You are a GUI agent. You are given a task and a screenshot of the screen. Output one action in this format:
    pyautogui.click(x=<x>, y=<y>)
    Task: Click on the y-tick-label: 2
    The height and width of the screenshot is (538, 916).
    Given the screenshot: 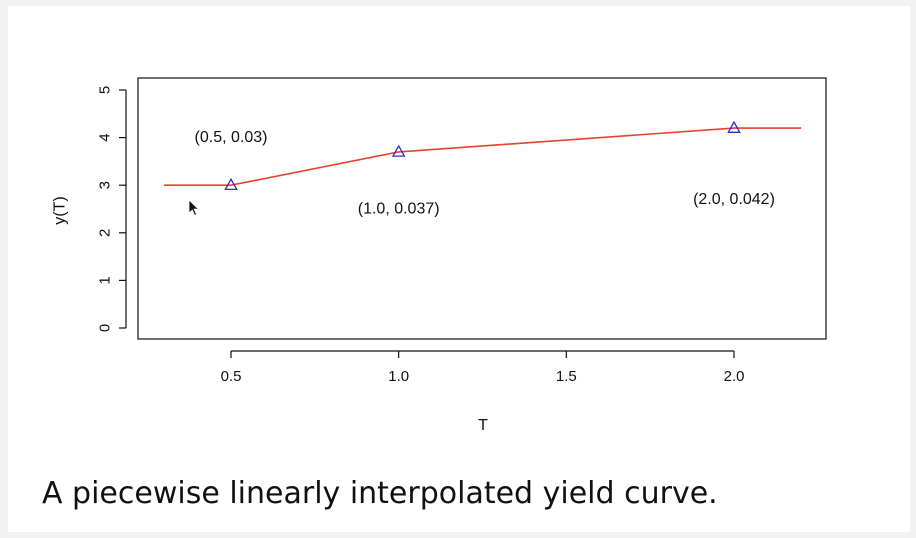 What is the action you would take?
    pyautogui.click(x=105, y=233)
    